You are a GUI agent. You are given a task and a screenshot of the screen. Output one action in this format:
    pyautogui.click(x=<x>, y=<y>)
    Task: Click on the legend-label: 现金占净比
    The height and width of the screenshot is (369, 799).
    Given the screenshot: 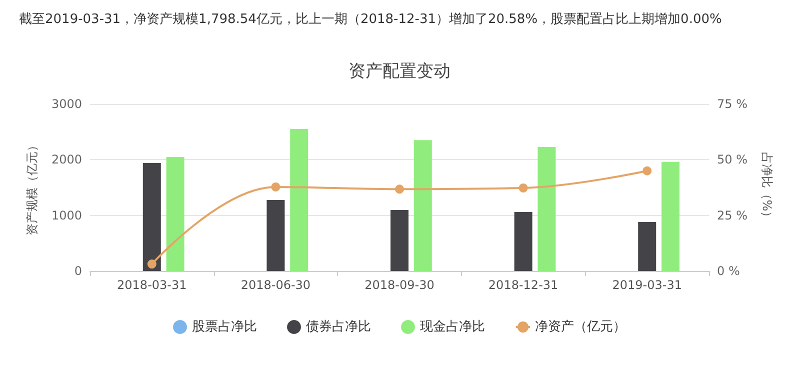 What is the action you would take?
    pyautogui.click(x=452, y=327)
    